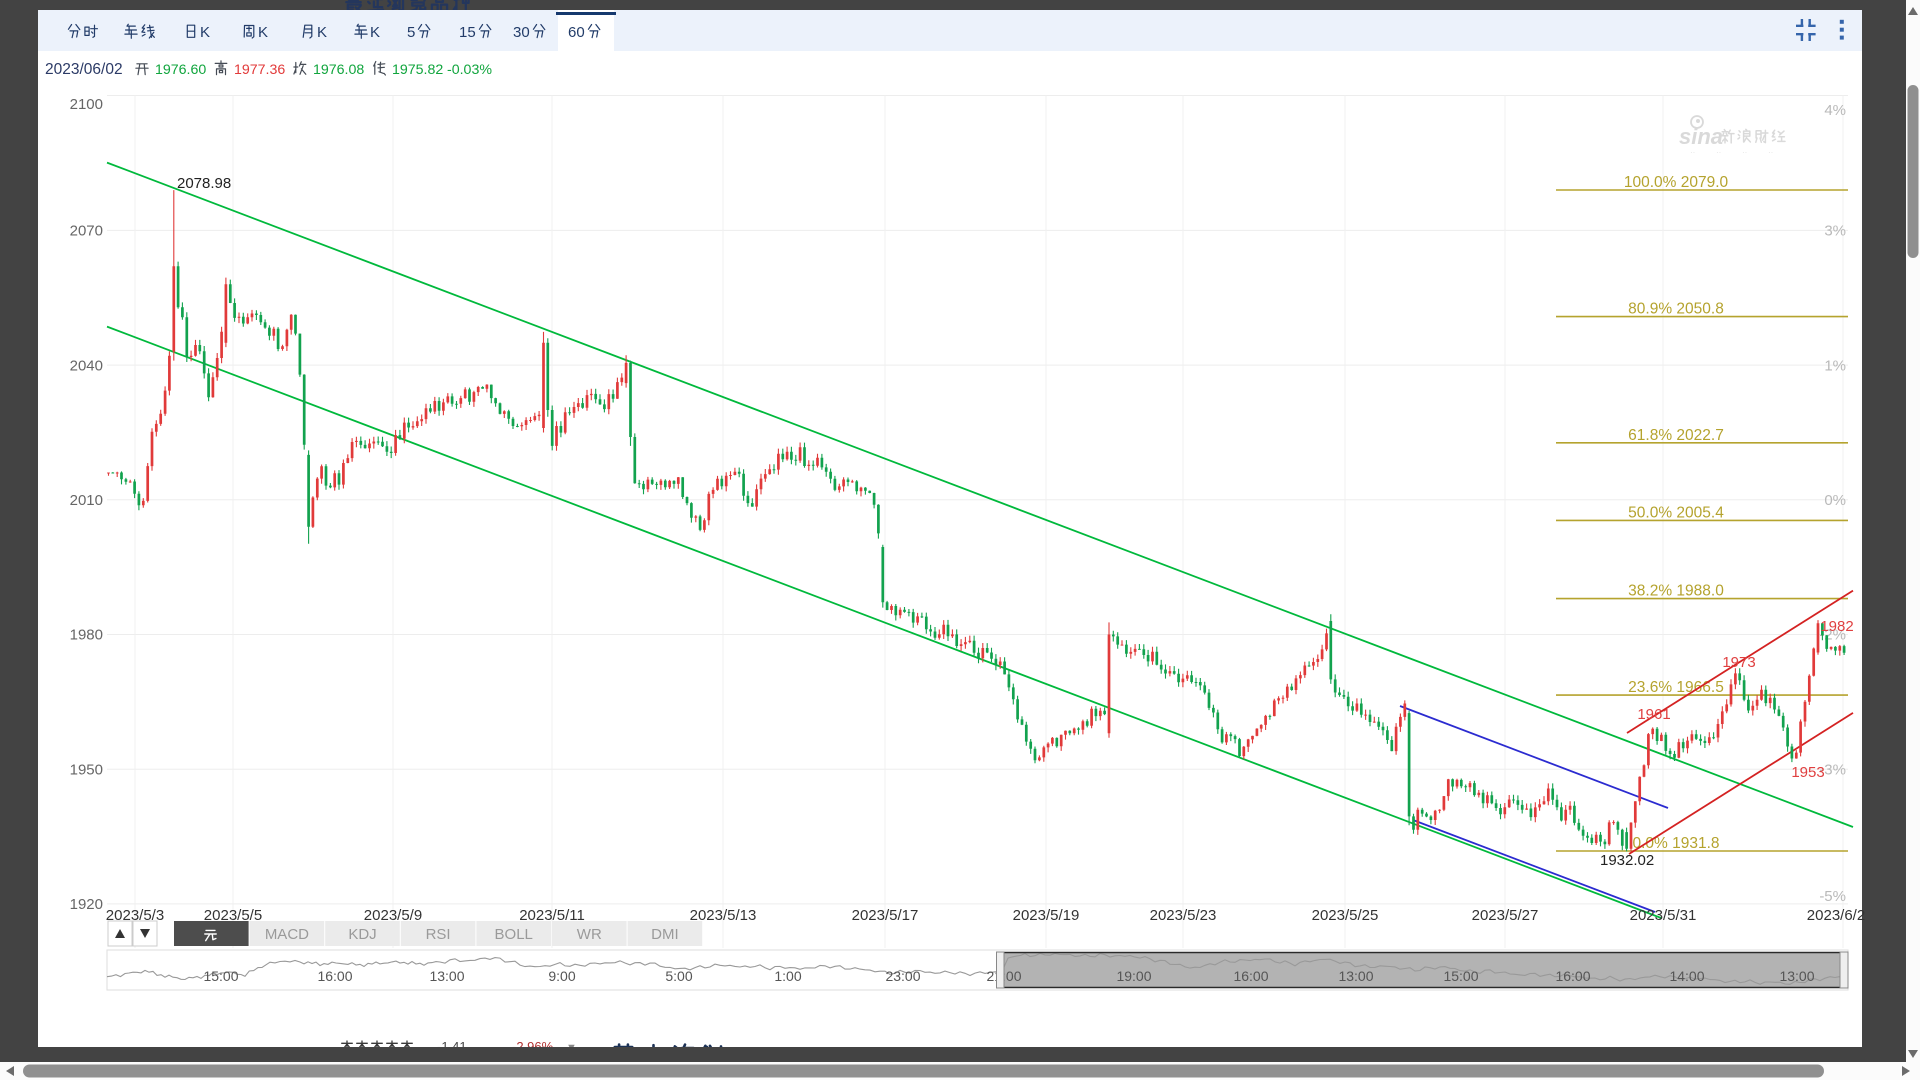 The width and height of the screenshot is (1920, 1080). I want to click on svg-text: 2023/5/19, so click(1046, 915).